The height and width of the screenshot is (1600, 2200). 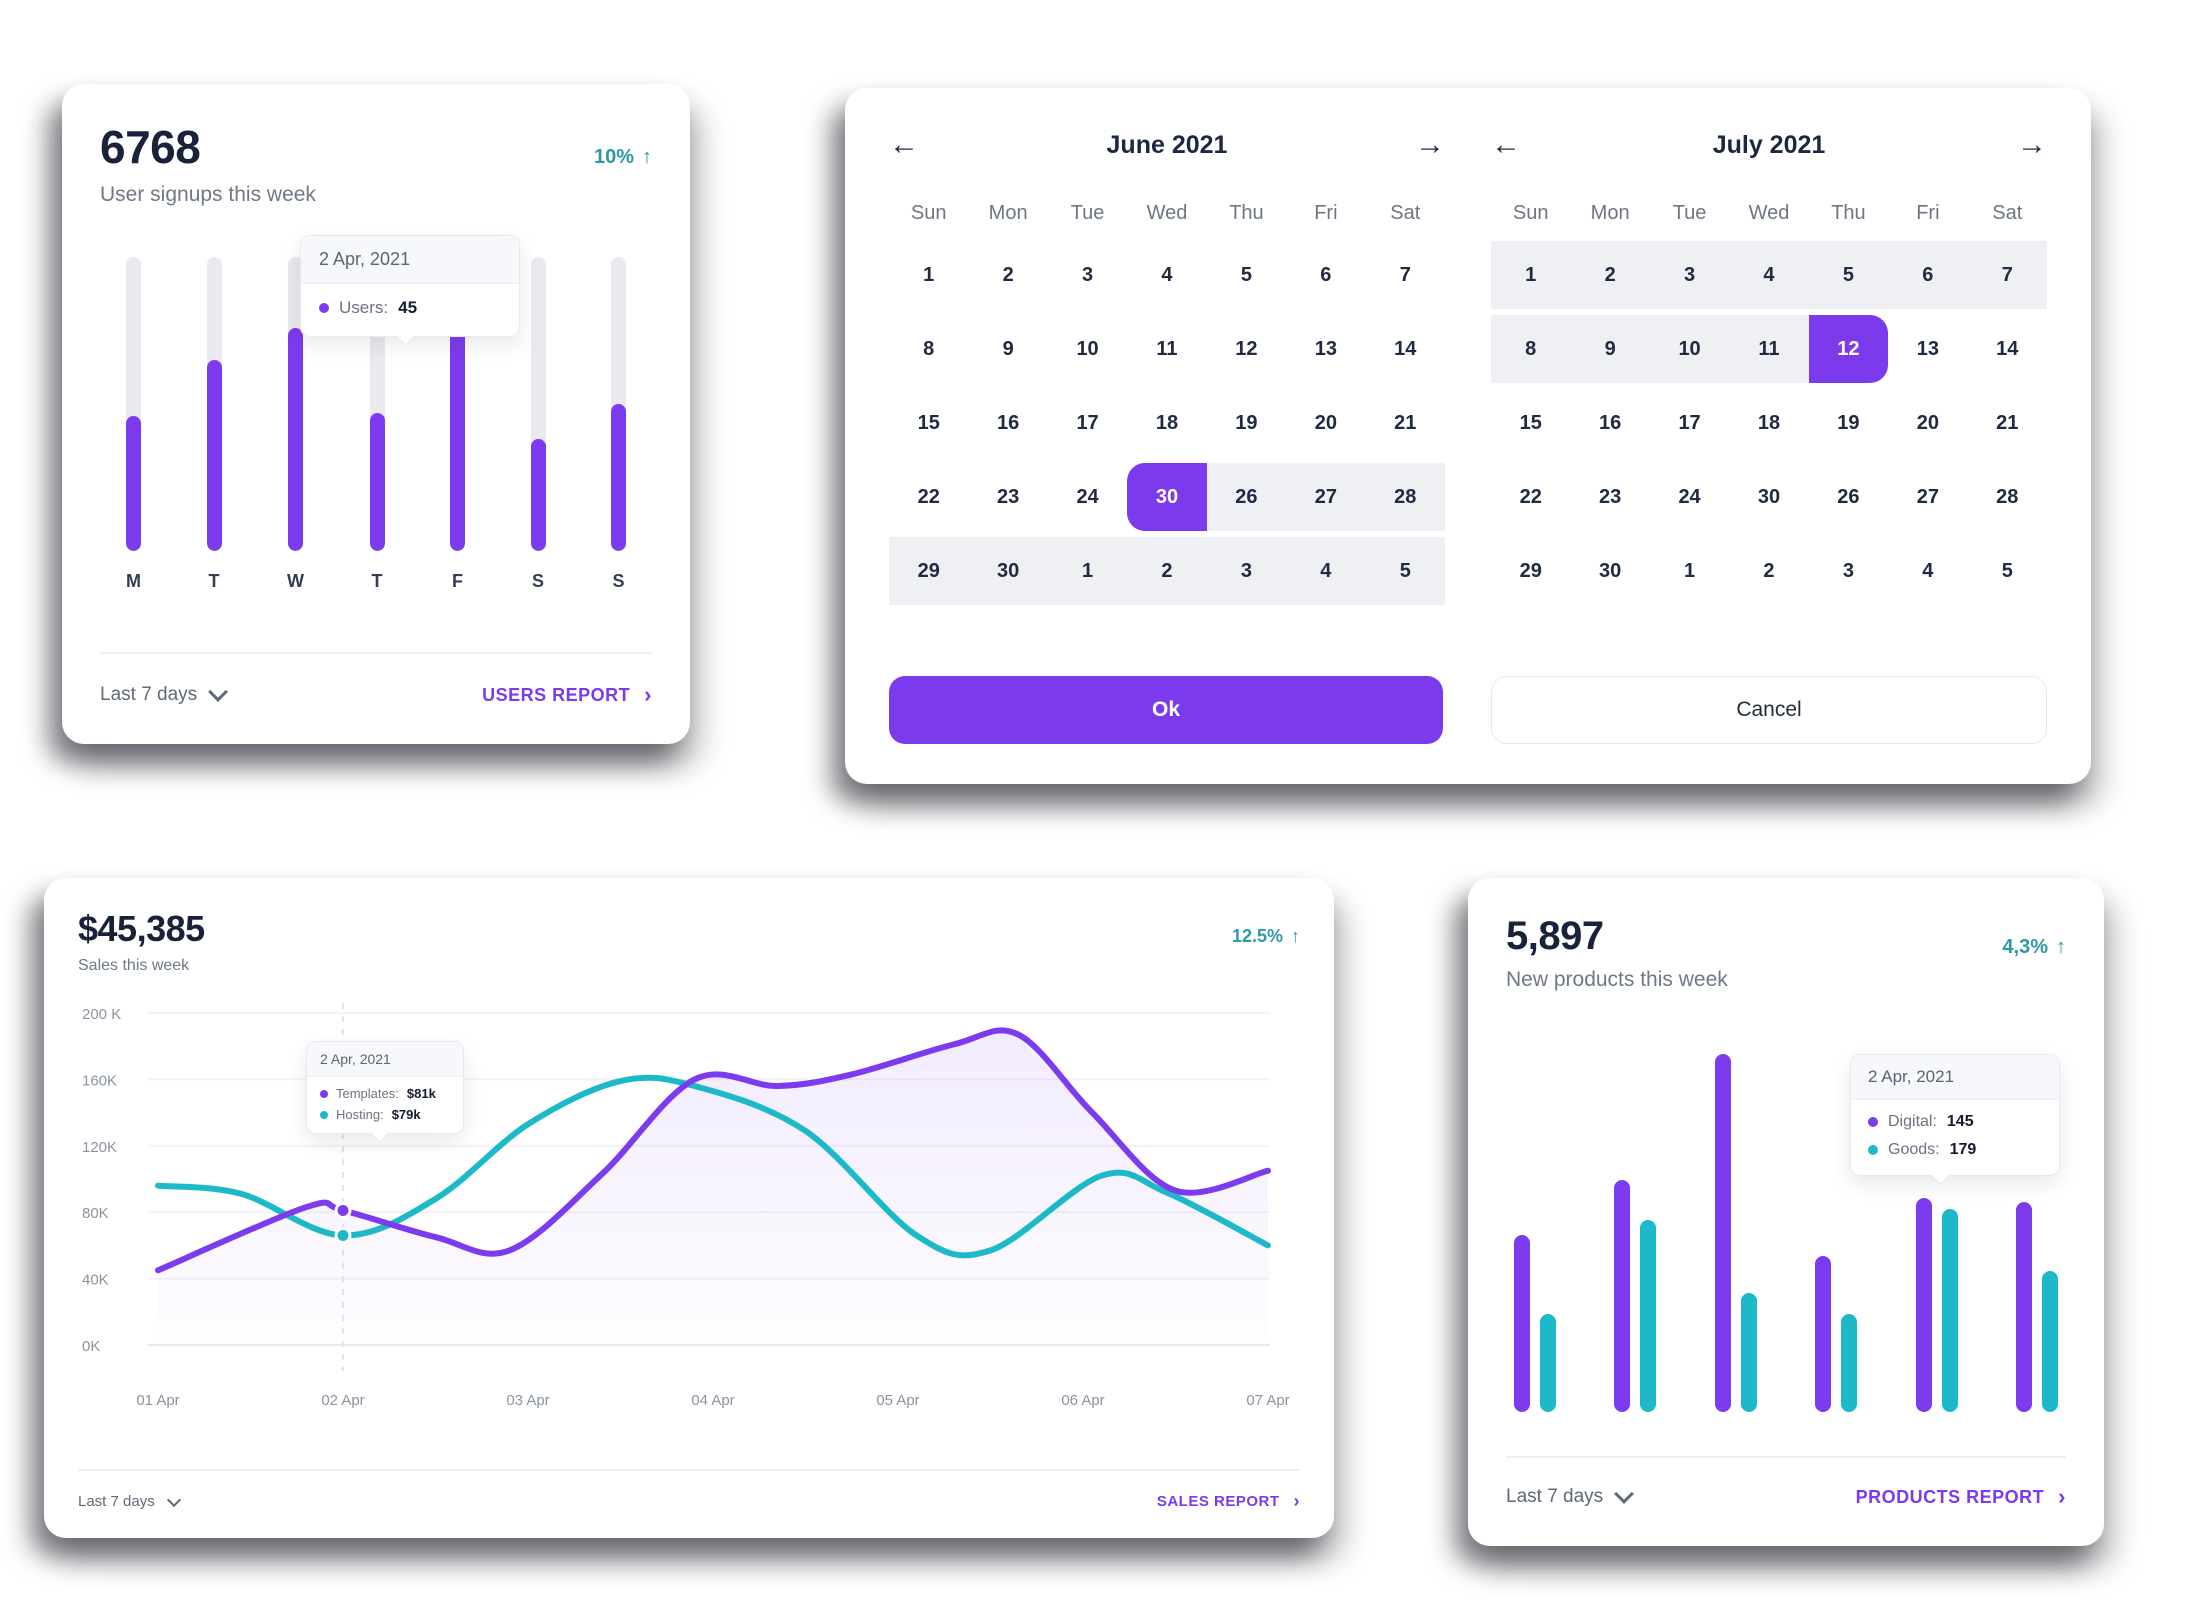 What do you see at coordinates (1961, 1497) in the screenshot?
I see `products-report-link: PRODUCTS REPORT ›` at bounding box center [1961, 1497].